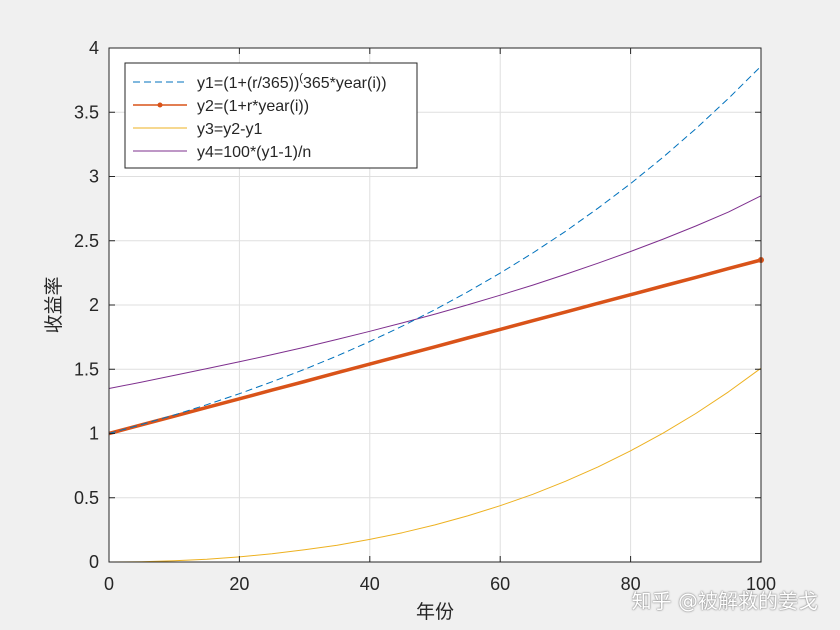 The height and width of the screenshot is (630, 840). I want to click on y-tick-label: 3.5, so click(86, 112).